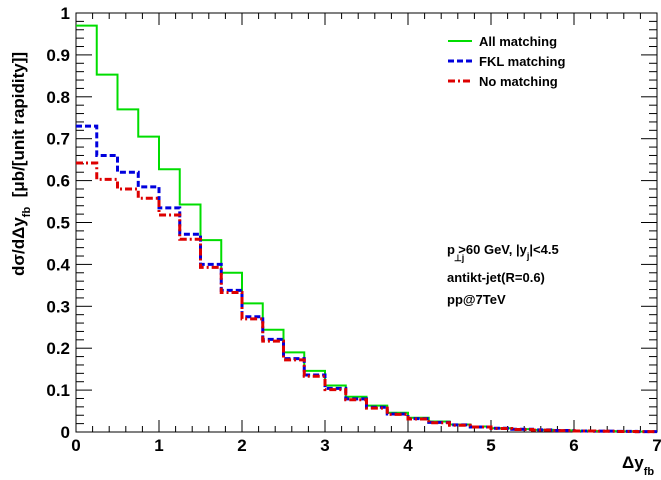 This screenshot has width=661, height=480. I want to click on y-tick-label: 0.6, so click(58, 181).